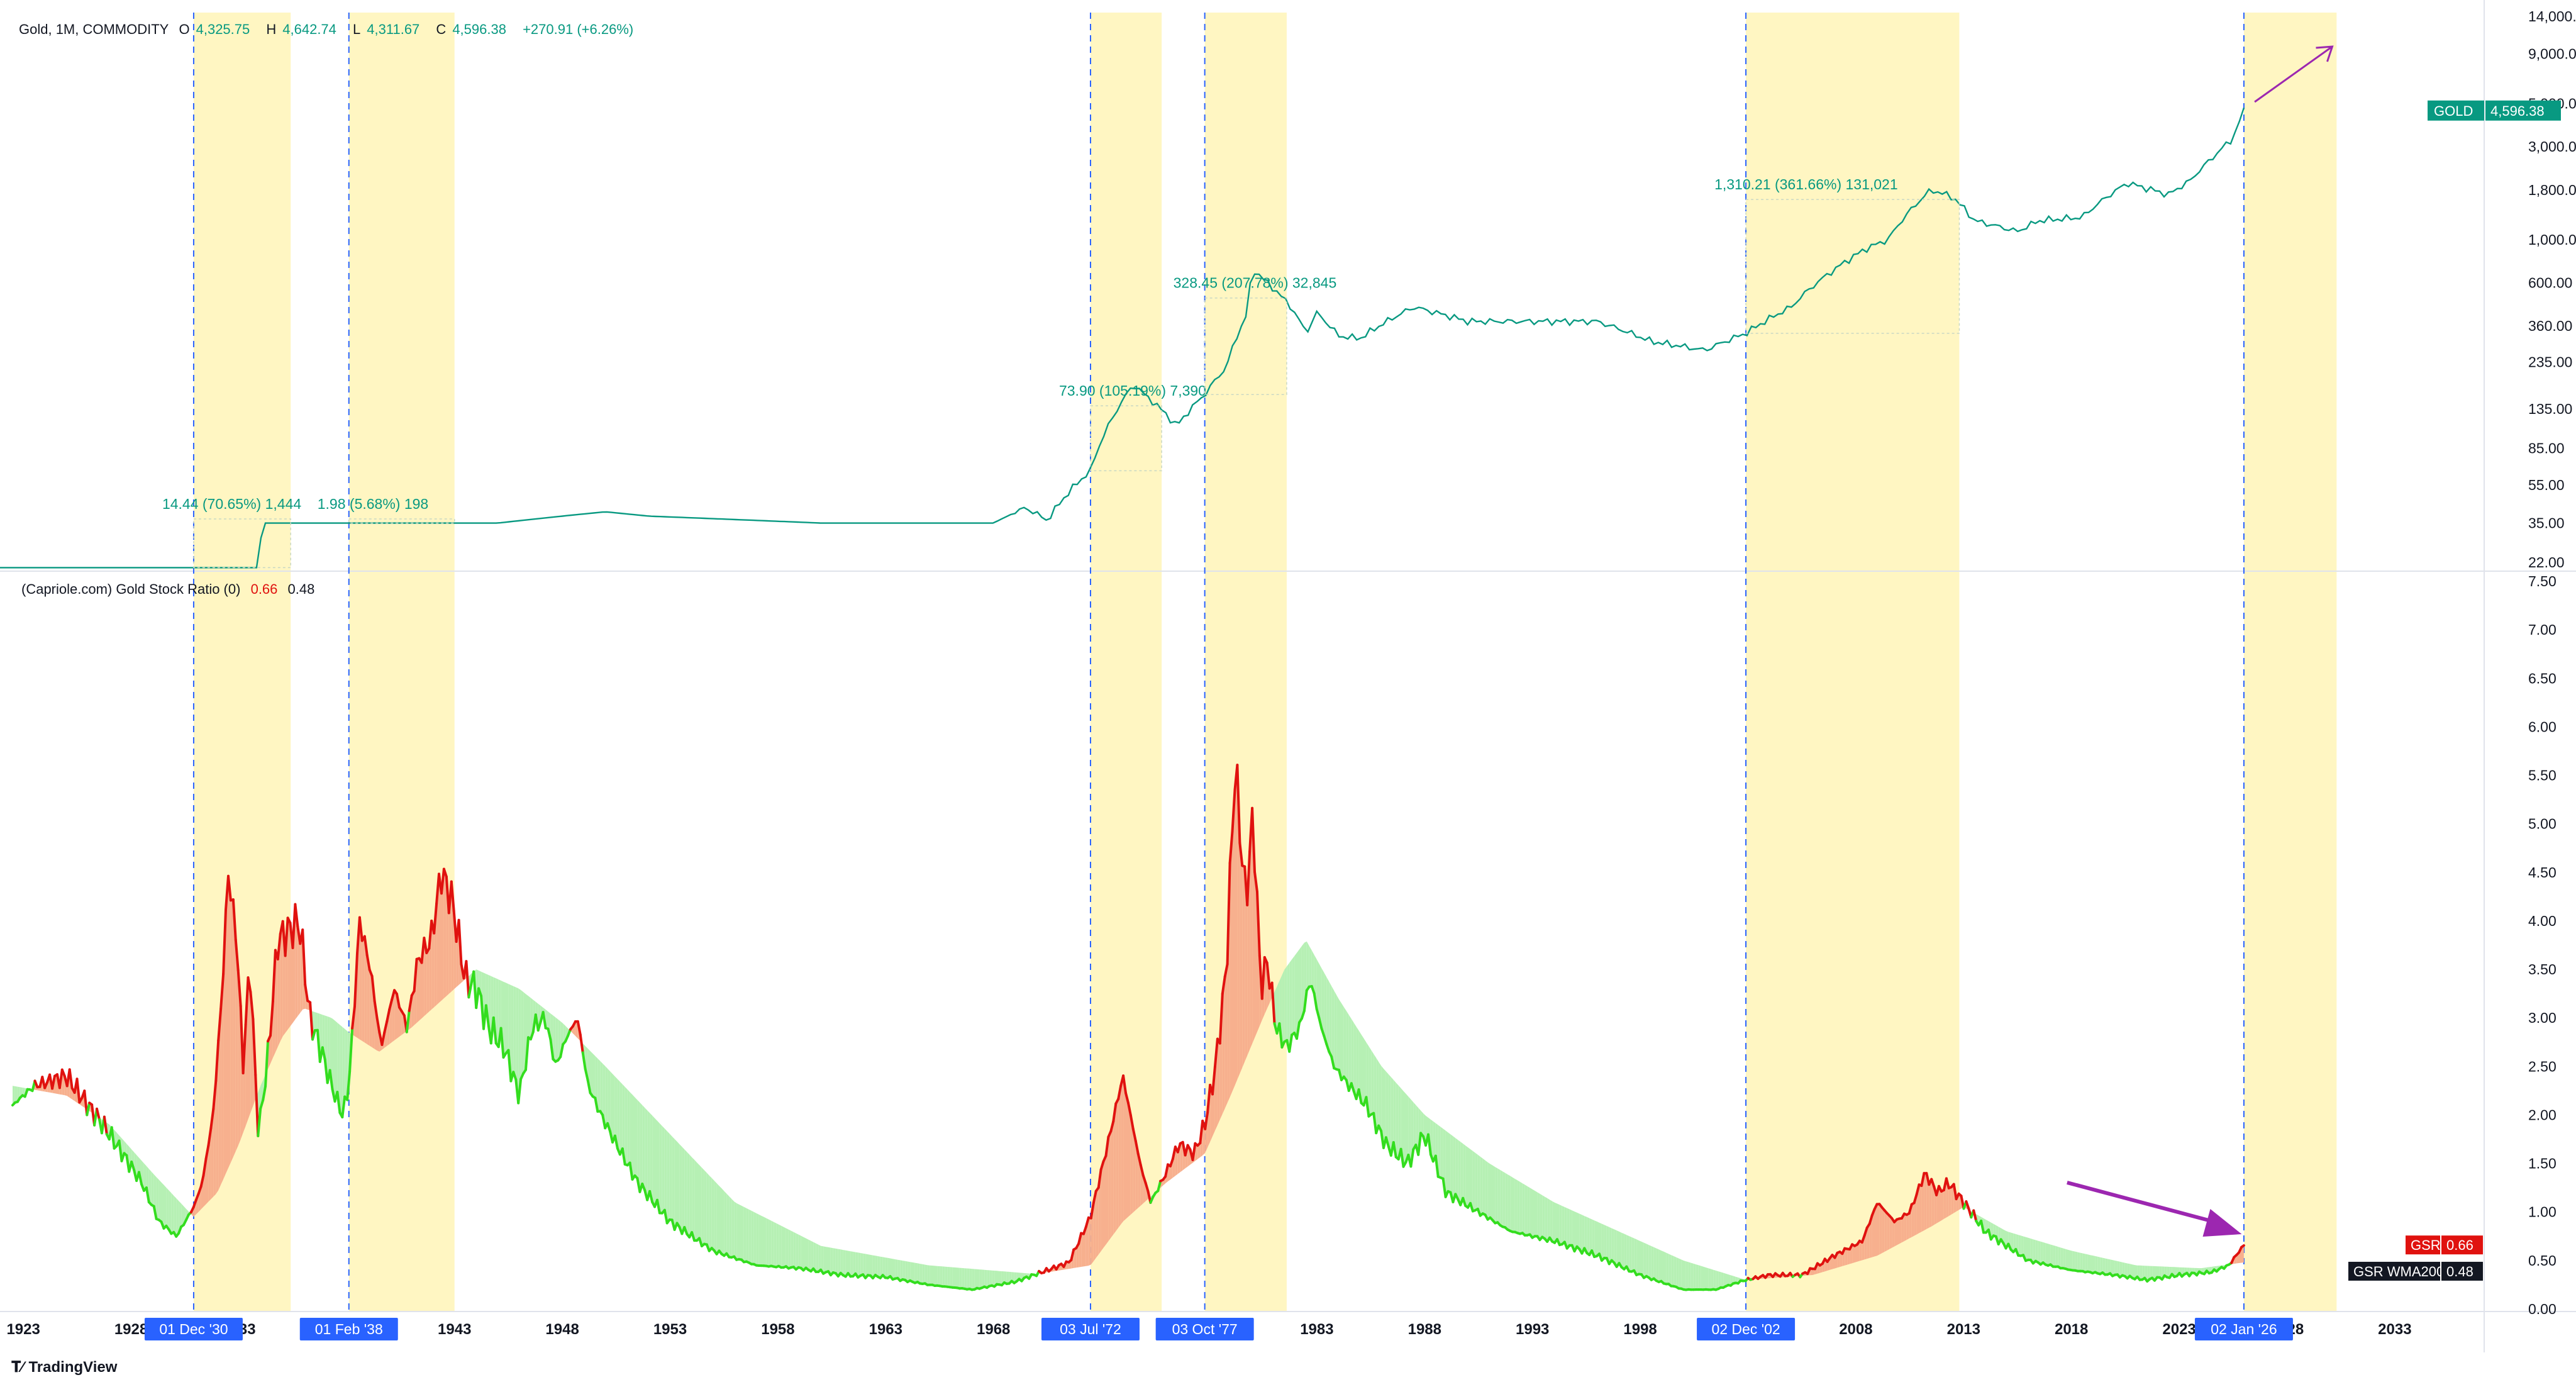 The width and height of the screenshot is (2576, 1387). I want to click on gsr-arrow-icon, so click(2145, 1203).